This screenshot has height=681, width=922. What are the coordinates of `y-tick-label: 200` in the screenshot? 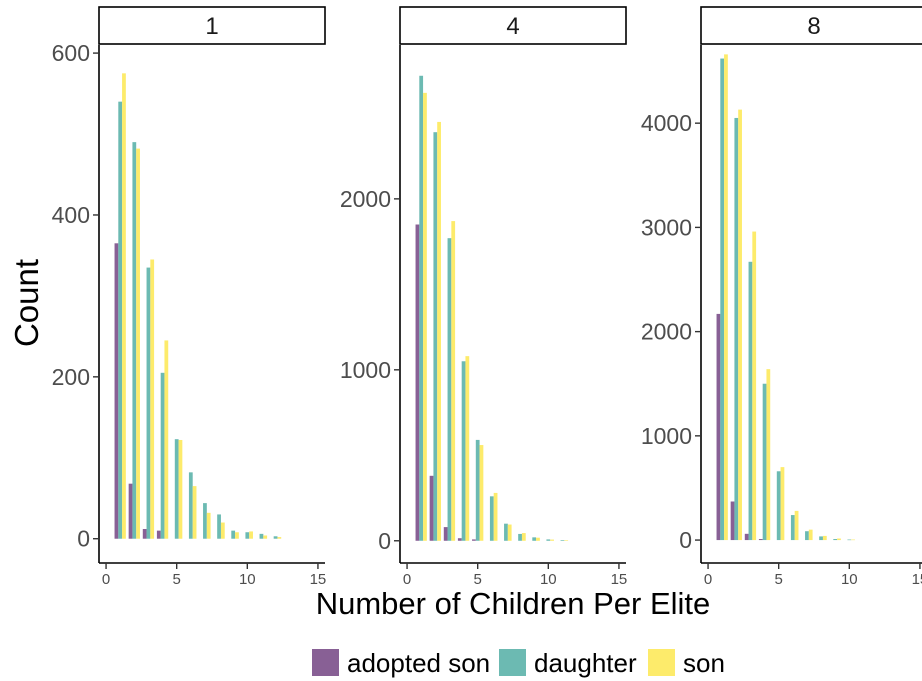 It's located at (71, 377).